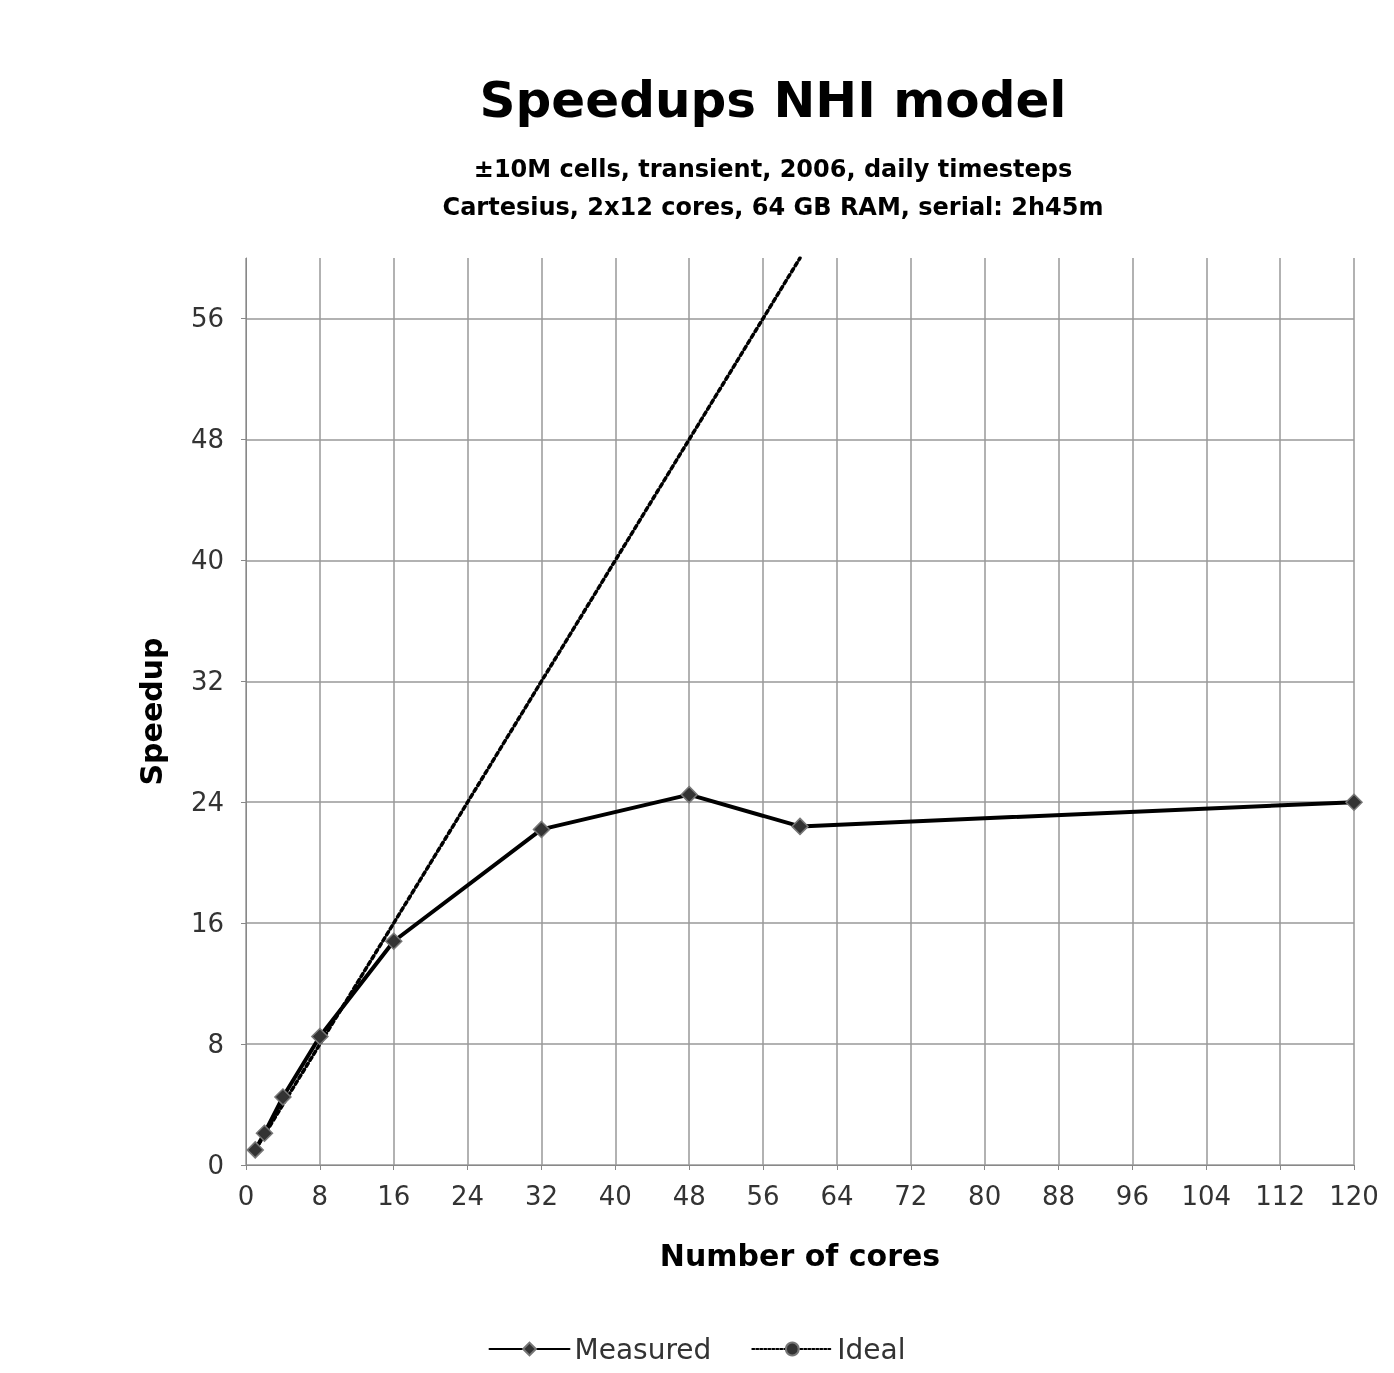  I want to click on x-tick-label: 16, so click(394, 1196).